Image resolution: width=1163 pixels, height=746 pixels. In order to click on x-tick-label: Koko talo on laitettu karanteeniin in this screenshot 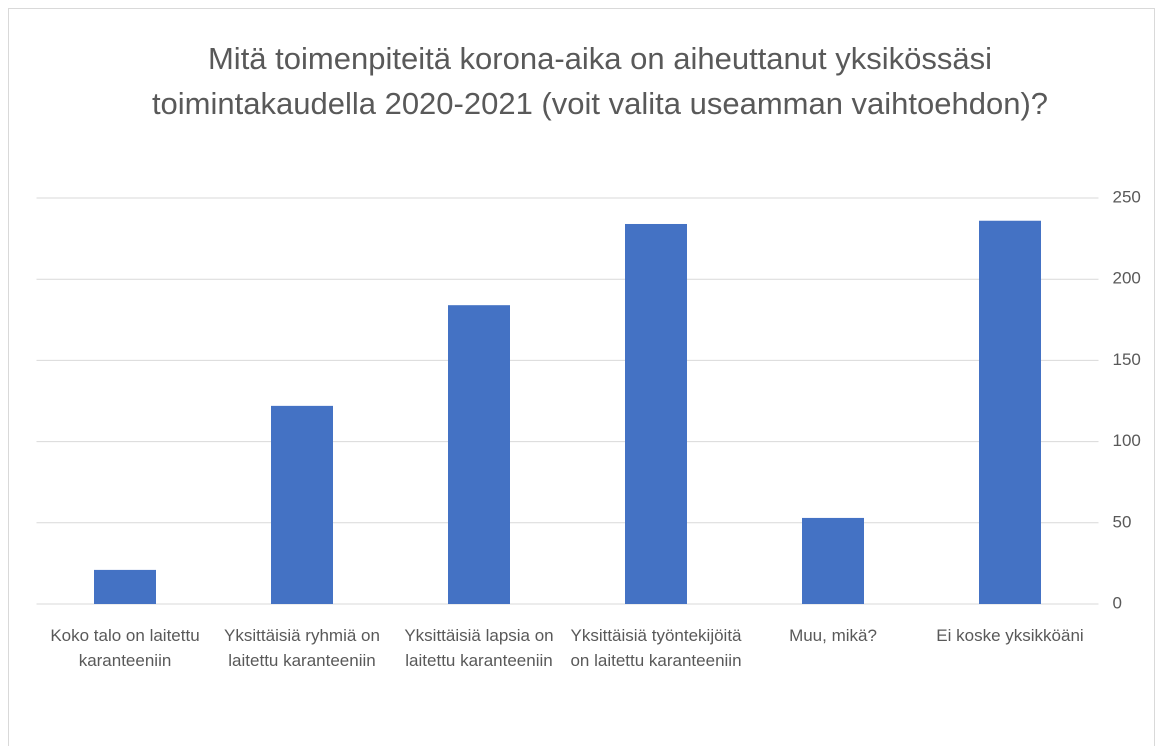, I will do `click(125, 648)`.